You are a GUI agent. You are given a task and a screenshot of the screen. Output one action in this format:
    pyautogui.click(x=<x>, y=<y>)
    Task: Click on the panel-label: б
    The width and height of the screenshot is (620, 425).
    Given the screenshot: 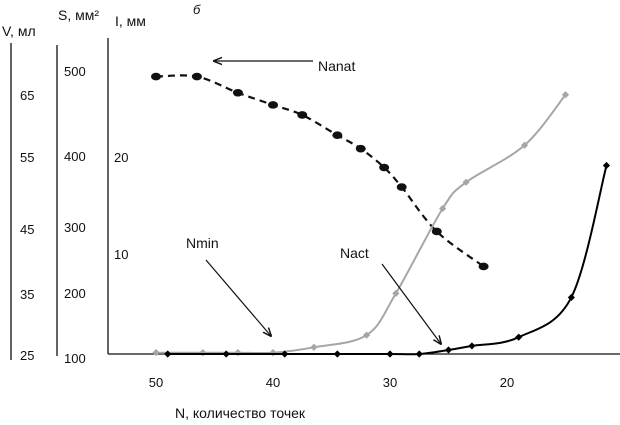 What is the action you would take?
    pyautogui.click(x=197, y=9)
    